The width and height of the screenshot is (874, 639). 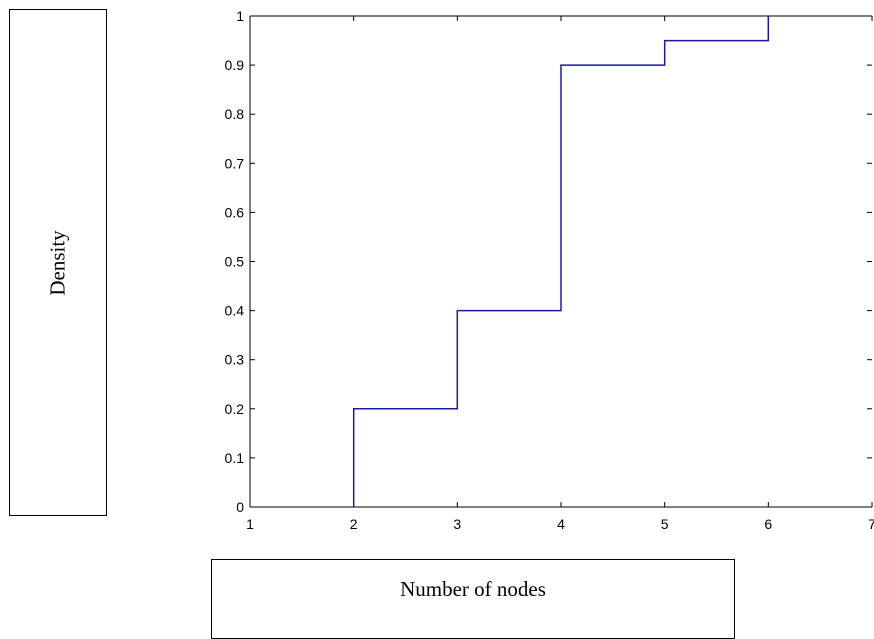 What do you see at coordinates (235, 458) in the screenshot?
I see `y-tick-label: 0.1` at bounding box center [235, 458].